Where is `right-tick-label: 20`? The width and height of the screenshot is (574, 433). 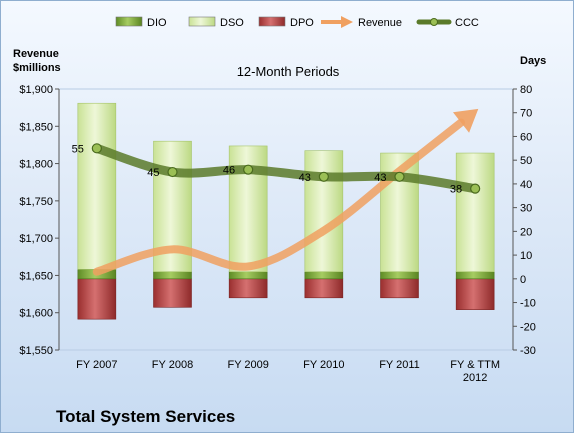
right-tick-label: 20 is located at coordinates (526, 232).